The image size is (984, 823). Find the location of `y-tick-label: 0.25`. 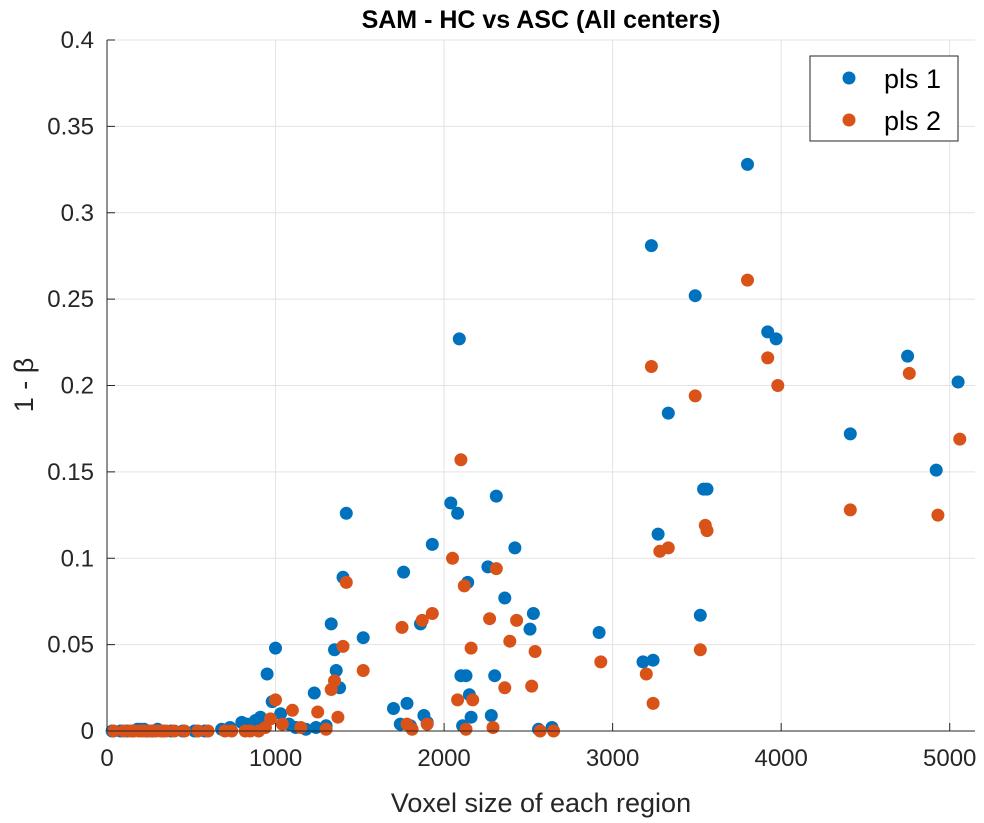

y-tick-label: 0.25 is located at coordinates (70, 299).